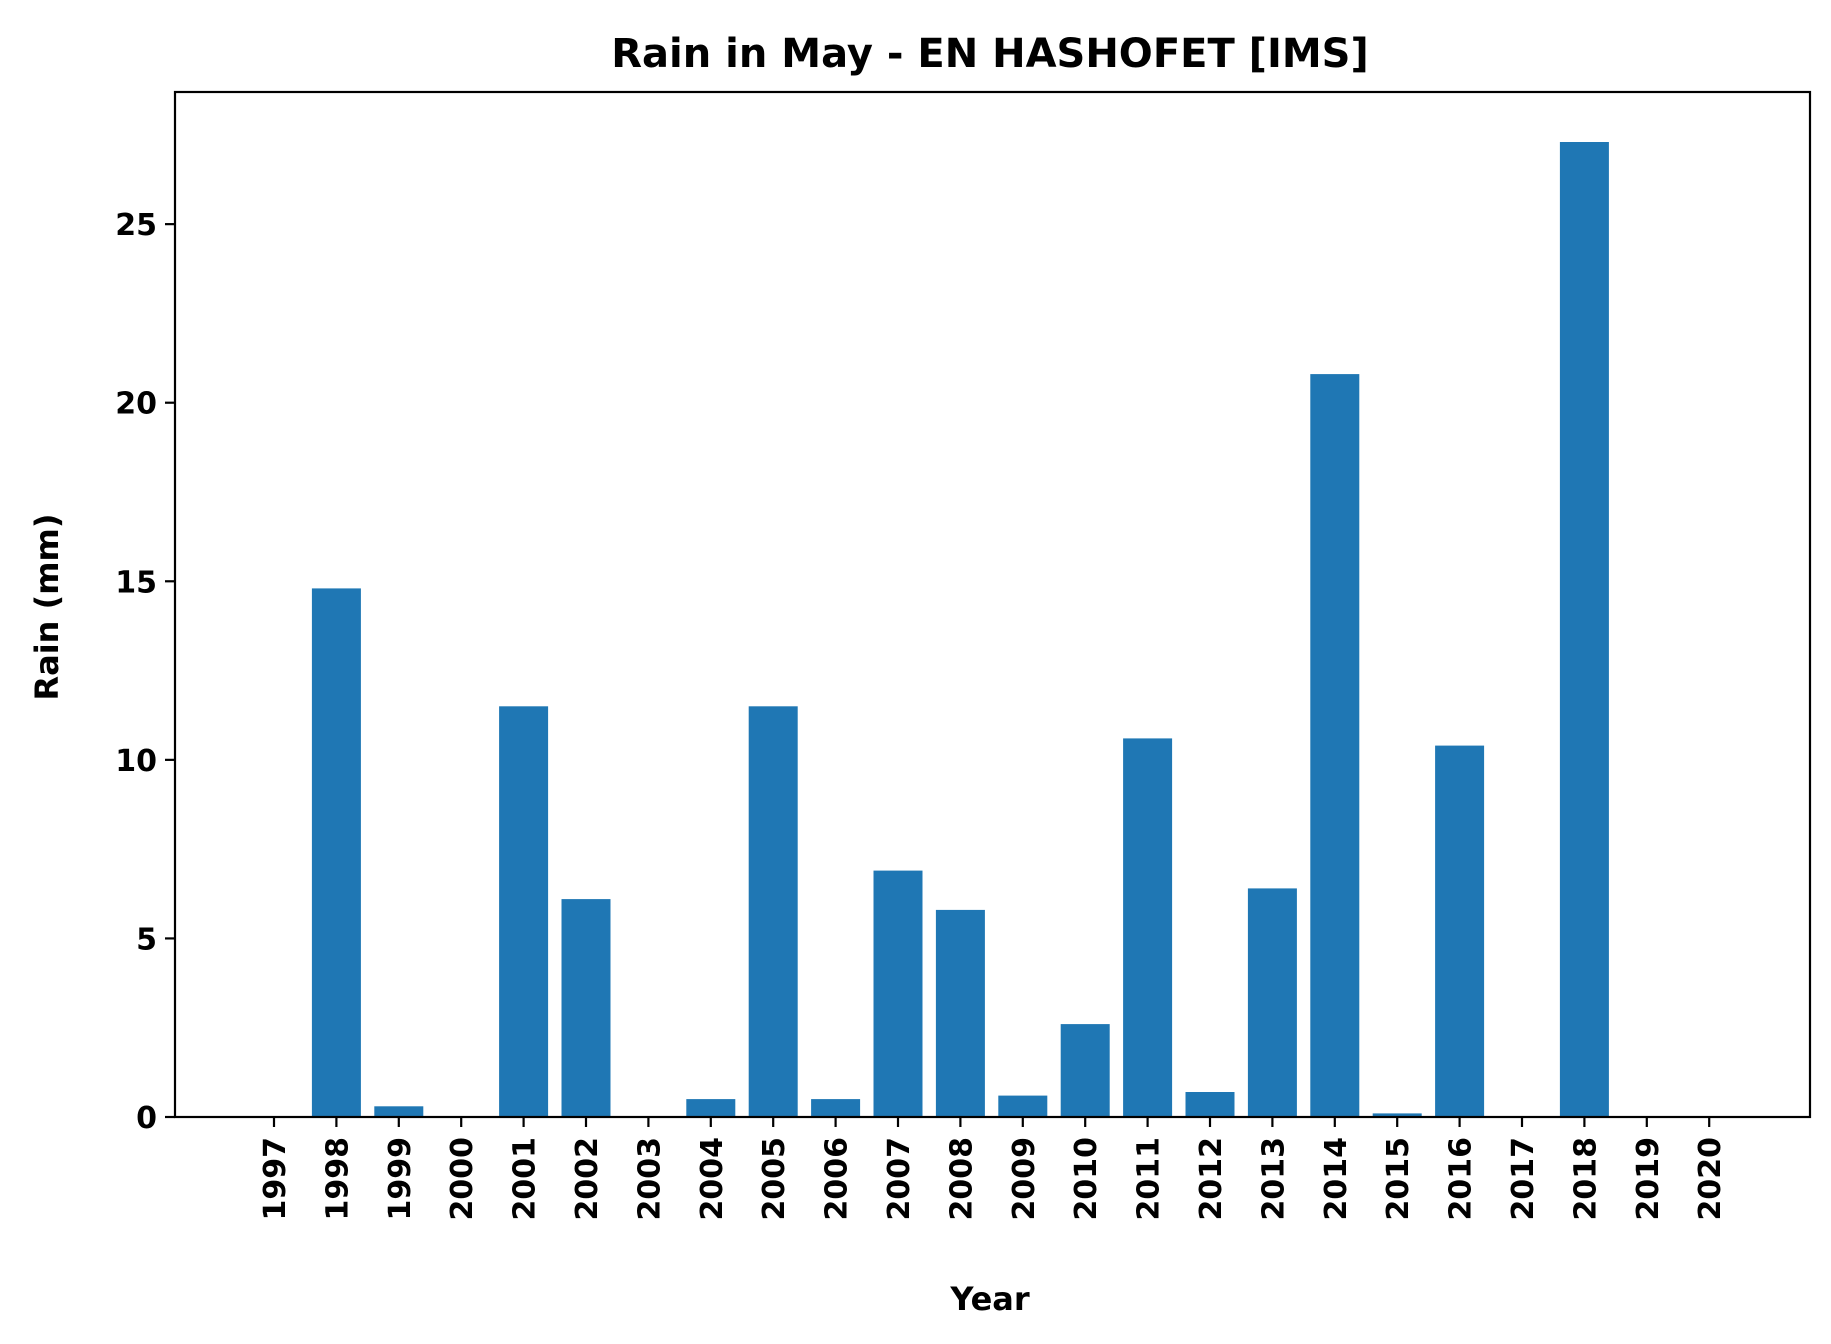 This screenshot has width=1831, height=1344. Describe the element at coordinates (136, 582) in the screenshot. I see `y-tick-label: 15` at that location.